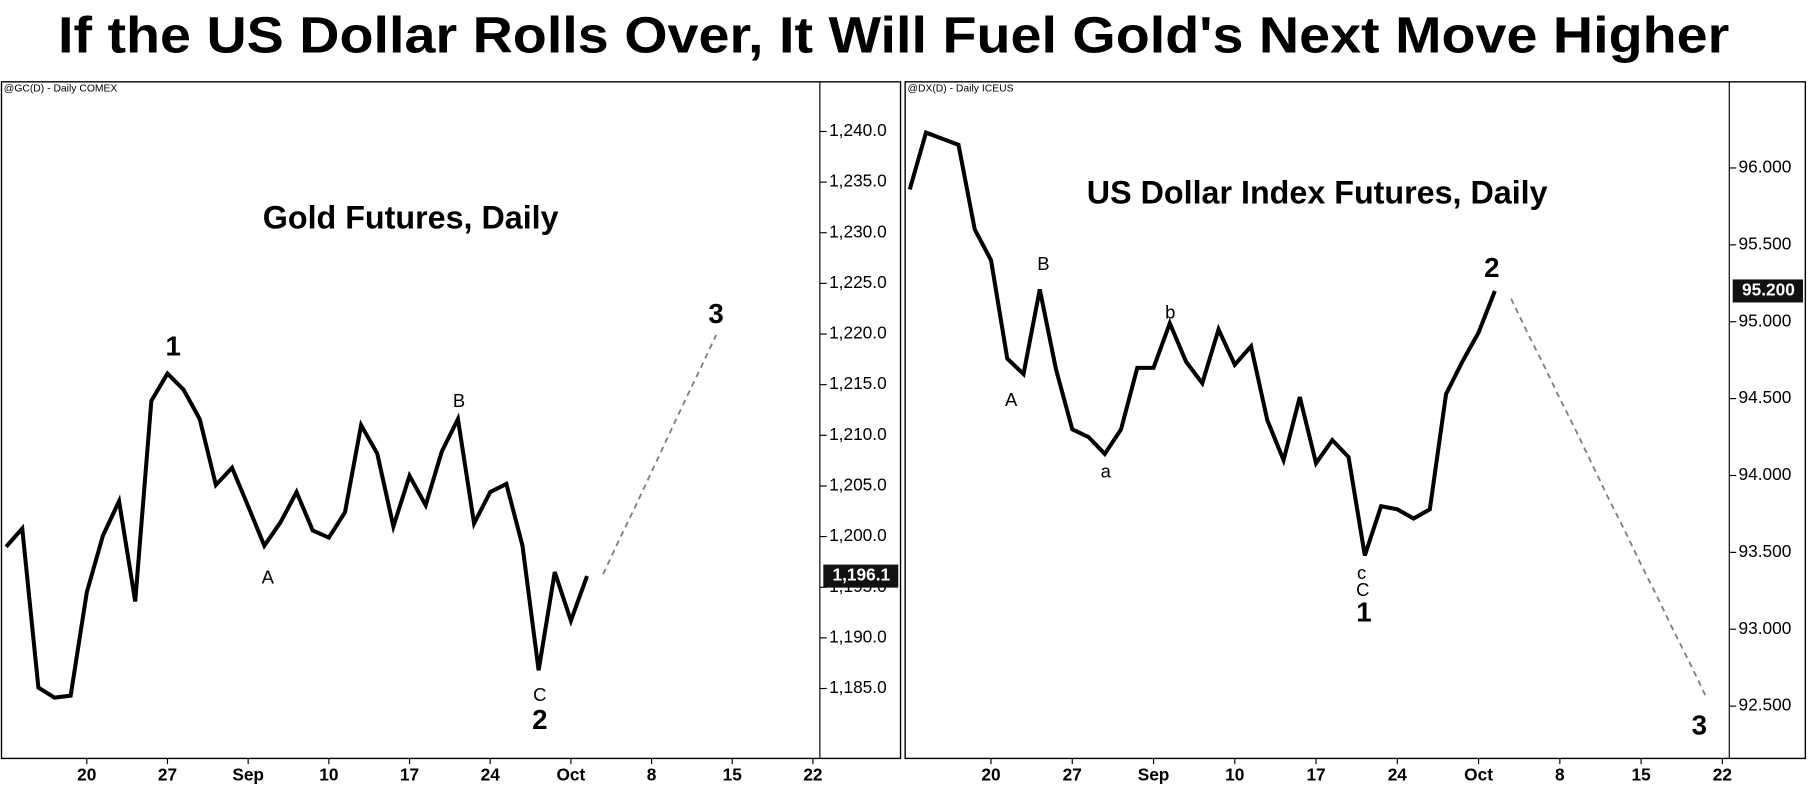 The width and height of the screenshot is (1808, 793). What do you see at coordinates (1764, 320) in the screenshot?
I see `y-tick-label: 95.000` at bounding box center [1764, 320].